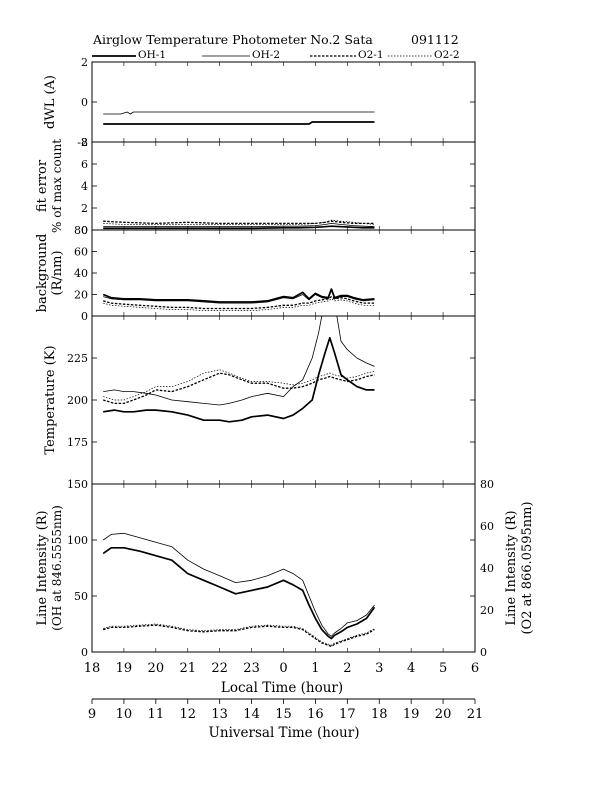  I want to click on y-tick-label: 175, so click(77, 442).